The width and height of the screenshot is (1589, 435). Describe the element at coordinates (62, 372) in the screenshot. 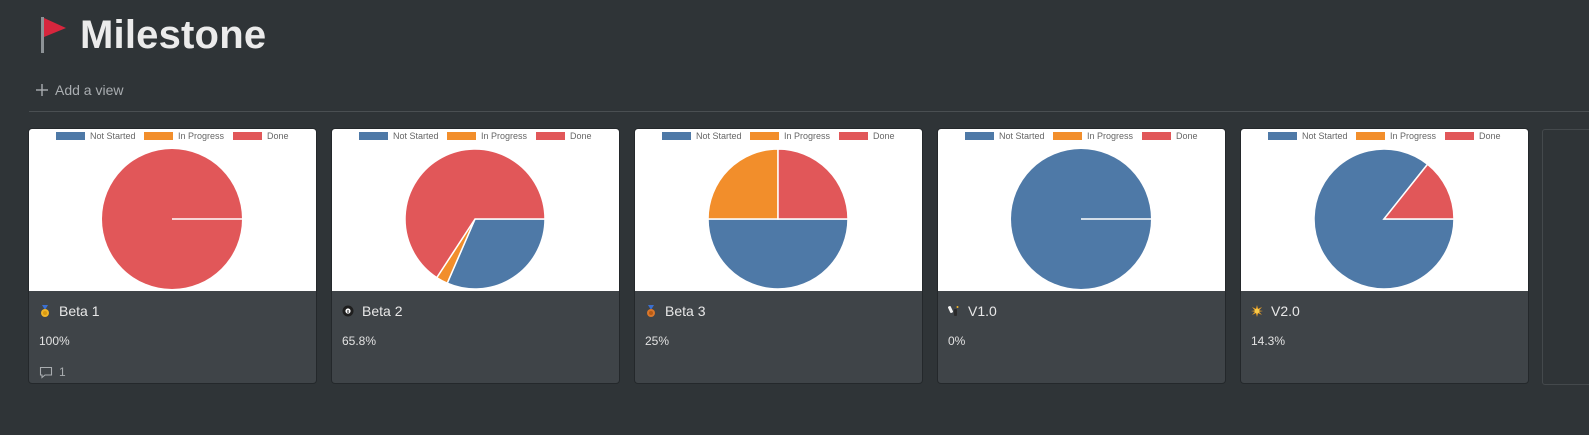

I see `comment-count-value: 1` at that location.